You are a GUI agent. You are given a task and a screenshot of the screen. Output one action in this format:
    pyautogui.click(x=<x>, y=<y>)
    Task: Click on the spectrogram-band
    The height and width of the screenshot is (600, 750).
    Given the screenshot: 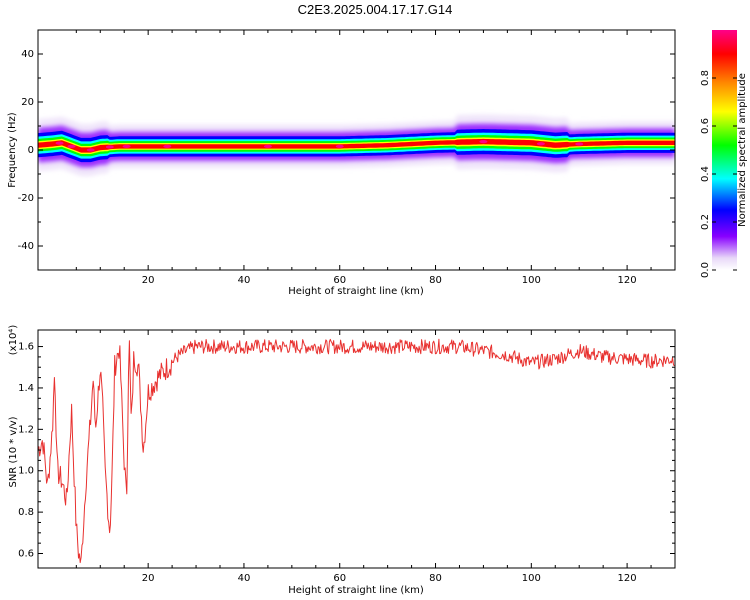 What is the action you would take?
    pyautogui.click(x=356, y=145)
    